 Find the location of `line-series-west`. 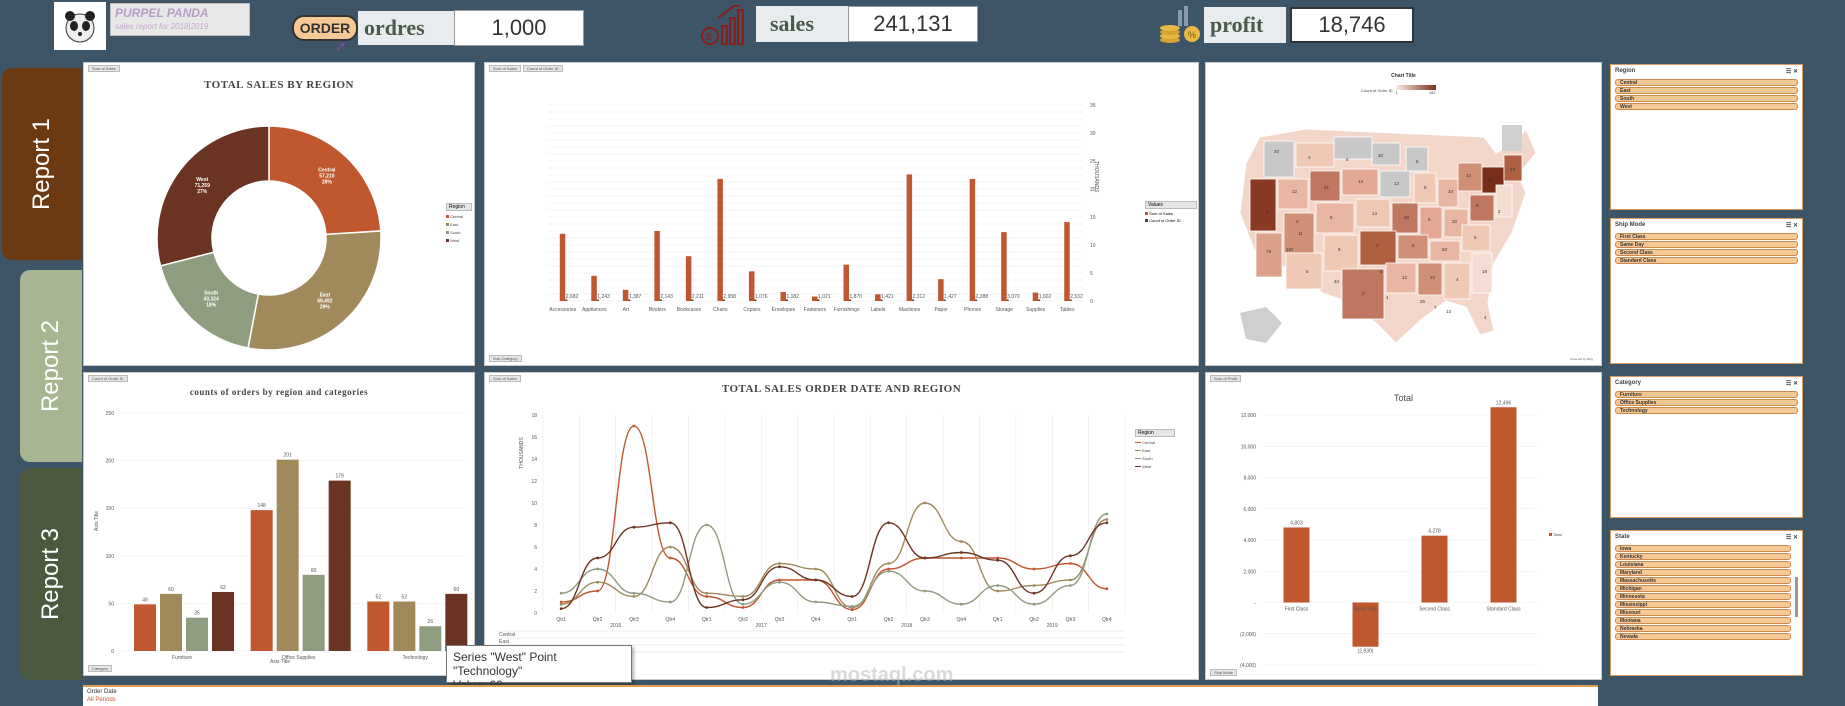

line-series-west is located at coordinates (834, 566).